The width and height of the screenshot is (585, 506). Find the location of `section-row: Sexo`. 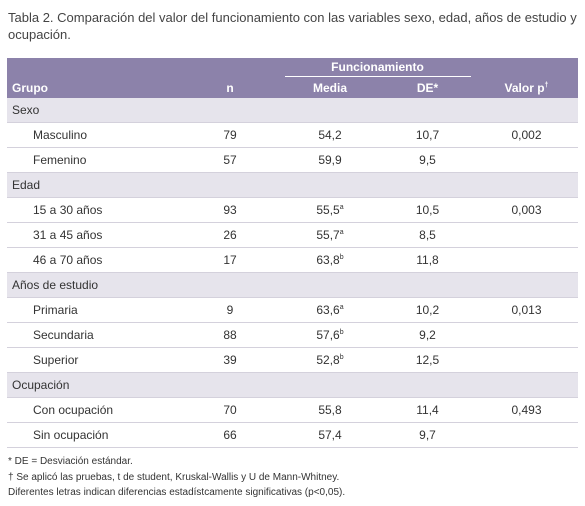

section-row: Sexo is located at coordinates (292, 110).